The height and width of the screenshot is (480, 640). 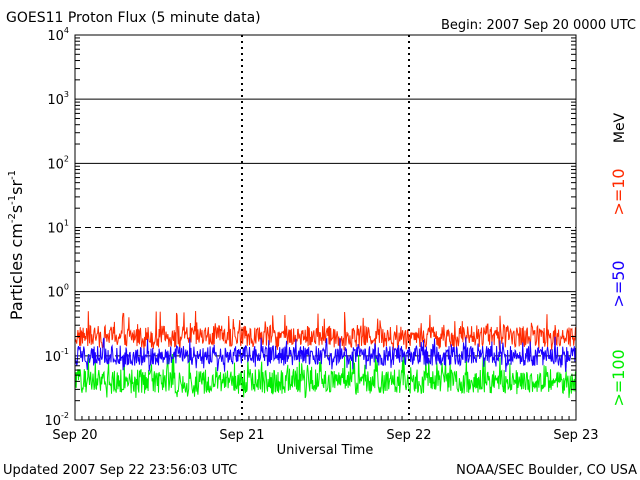 I want to click on x-tick-label: Sep 22, so click(x=408, y=435).